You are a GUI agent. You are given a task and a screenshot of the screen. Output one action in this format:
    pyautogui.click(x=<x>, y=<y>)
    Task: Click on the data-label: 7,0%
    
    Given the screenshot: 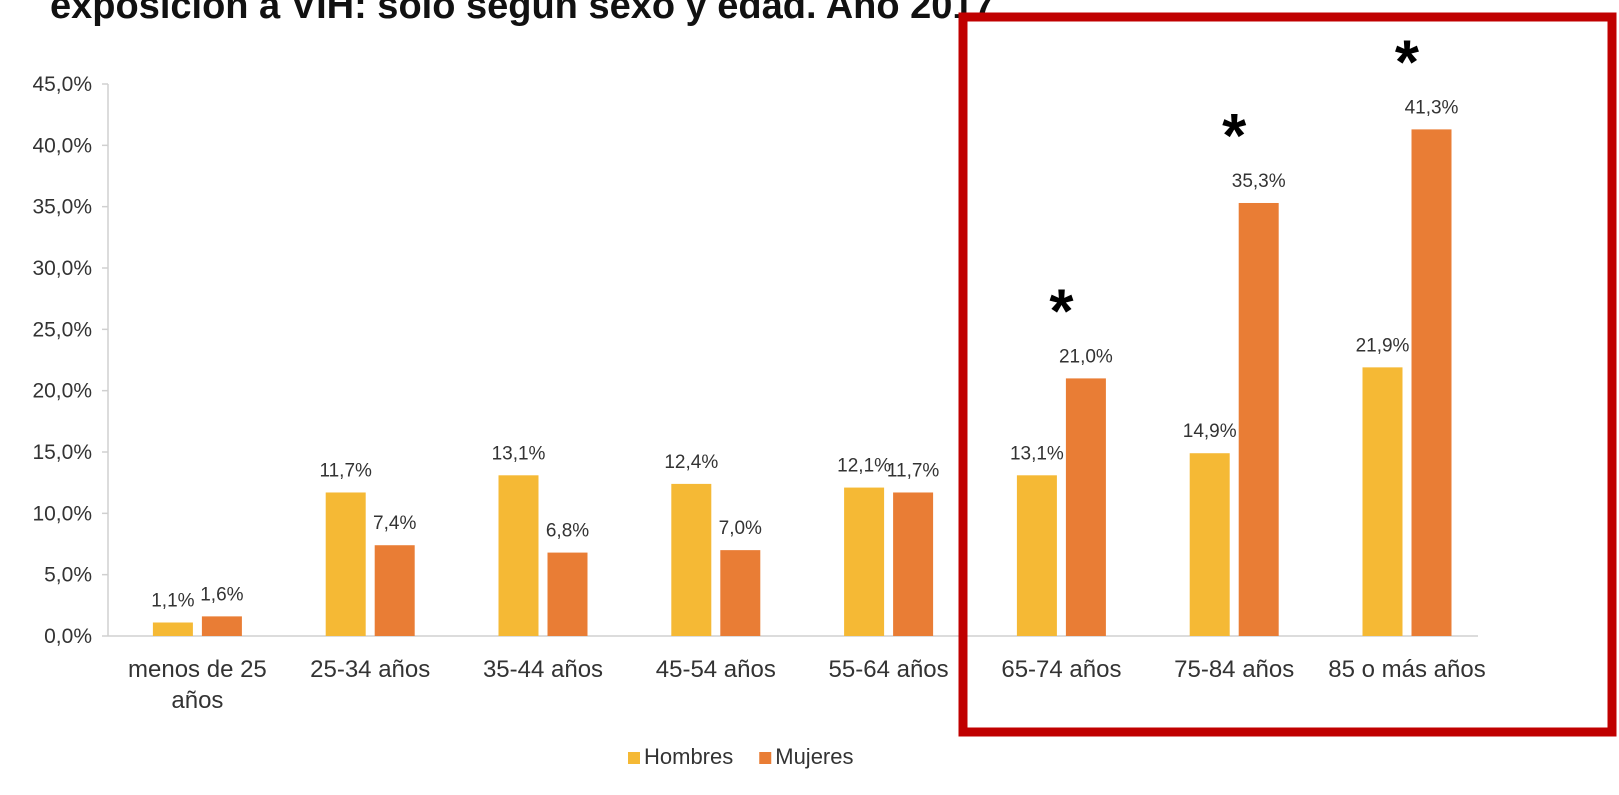 What is the action you would take?
    pyautogui.click(x=740, y=528)
    